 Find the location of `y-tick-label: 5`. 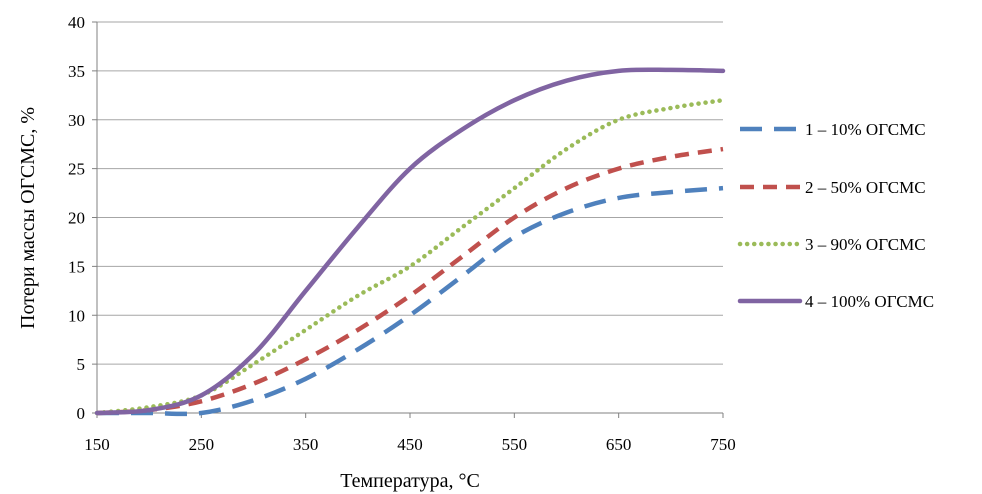

y-tick-label: 5 is located at coordinates (81, 364).